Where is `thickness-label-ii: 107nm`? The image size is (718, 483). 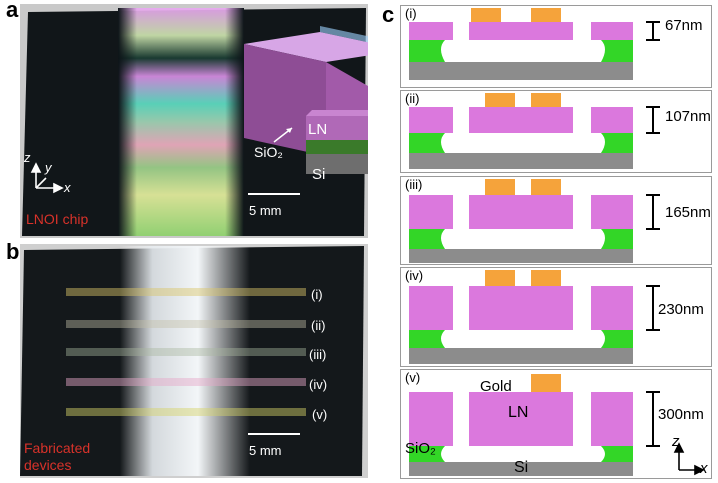 thickness-label-ii: 107nm is located at coordinates (688, 116).